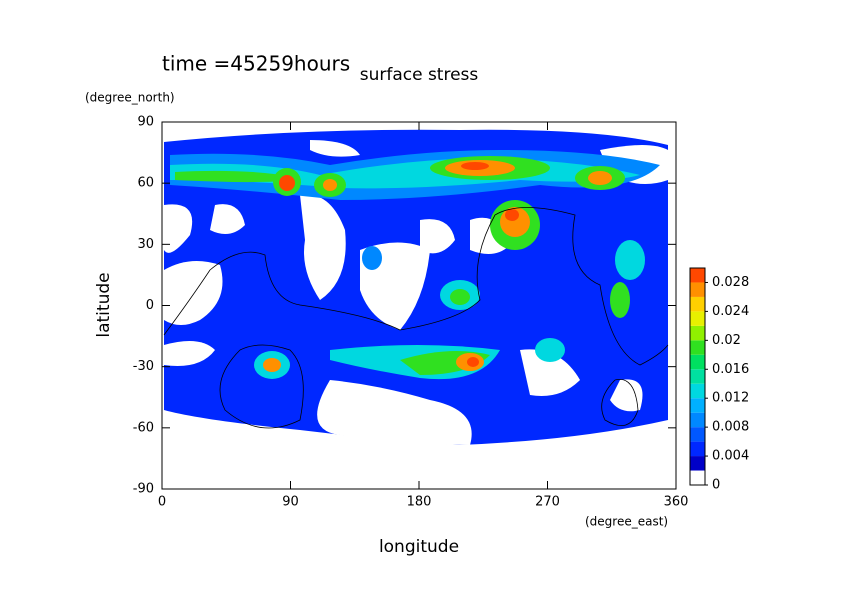 This screenshot has height=595, width=842. Describe the element at coordinates (419, 502) in the screenshot. I see `x-tick-label: 180` at that location.